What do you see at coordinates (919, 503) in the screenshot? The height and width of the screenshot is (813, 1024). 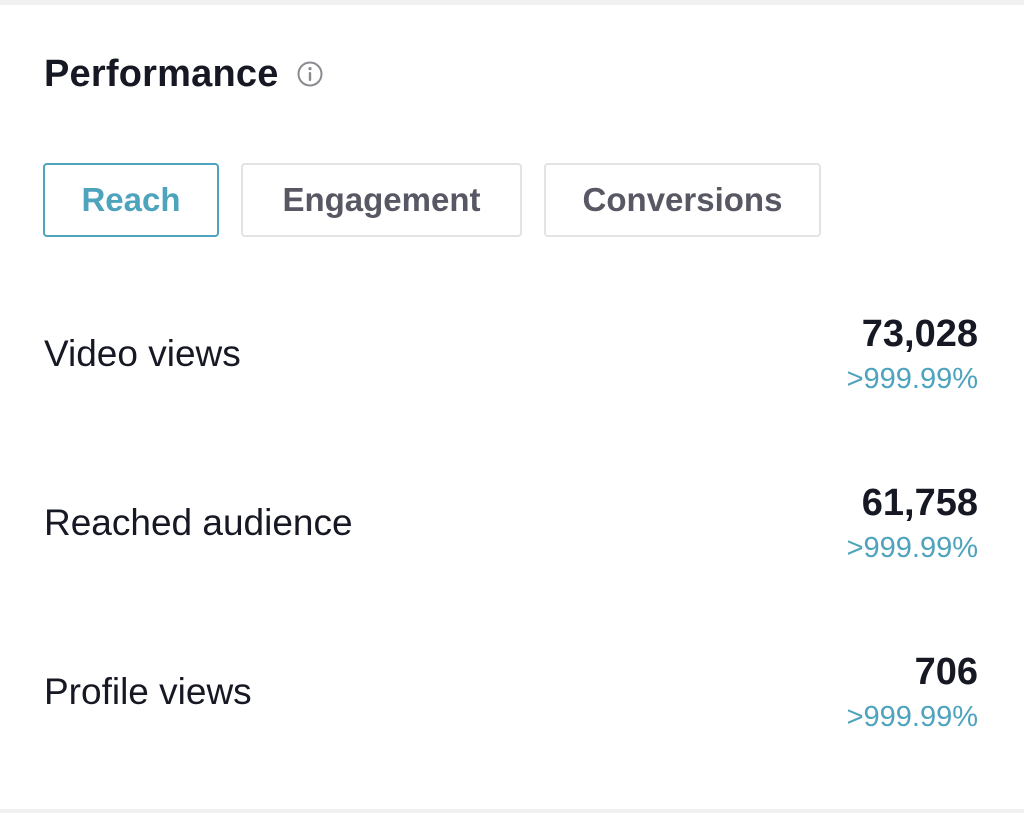 I see `metric-value: 61,758` at bounding box center [919, 503].